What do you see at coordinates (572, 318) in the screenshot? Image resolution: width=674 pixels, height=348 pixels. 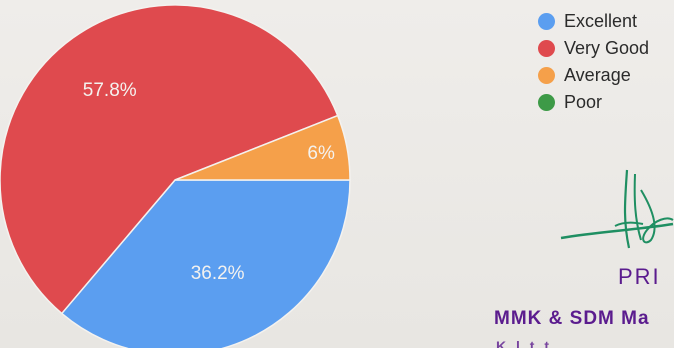 I see `stamp-text-college-name: MMK & SDM Ma` at bounding box center [572, 318].